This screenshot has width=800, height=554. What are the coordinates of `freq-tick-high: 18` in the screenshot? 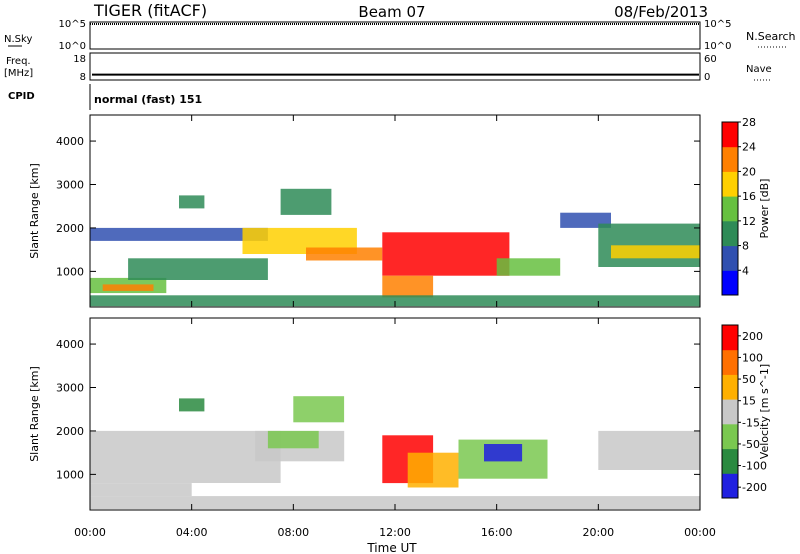 It's located at (79, 59).